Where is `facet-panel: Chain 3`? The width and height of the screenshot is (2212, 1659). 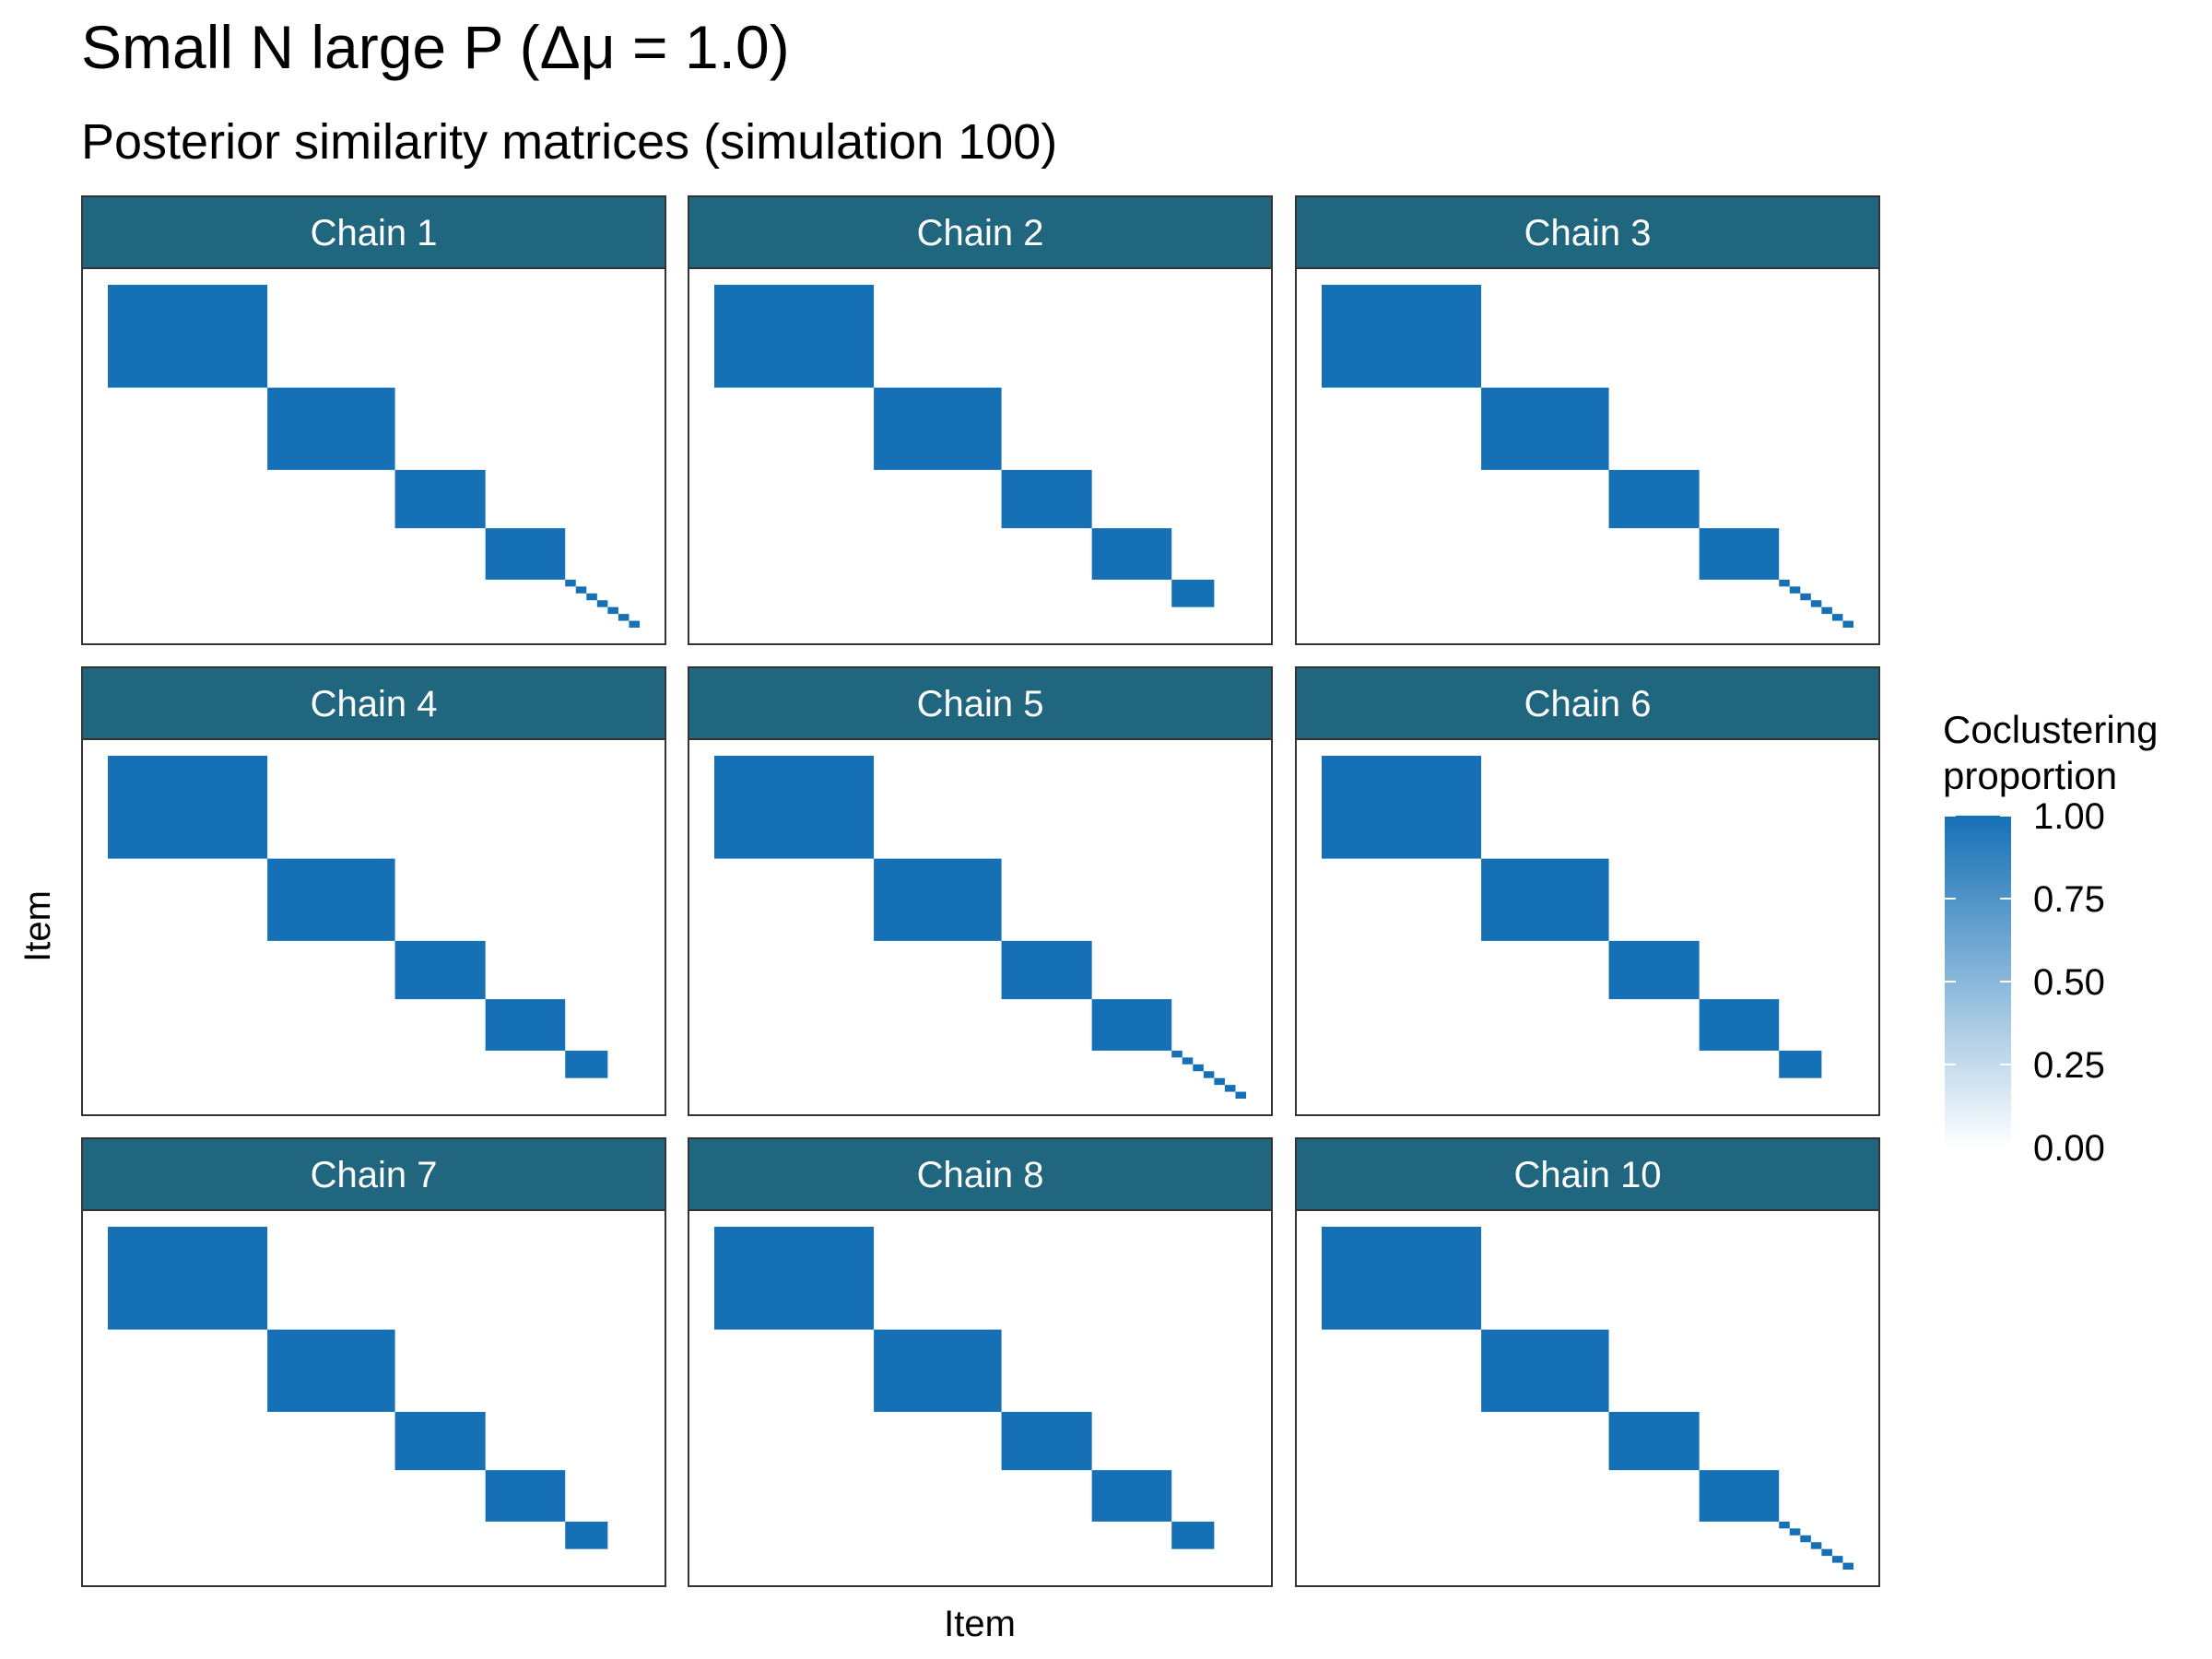 facet-panel: Chain 3 is located at coordinates (1587, 420).